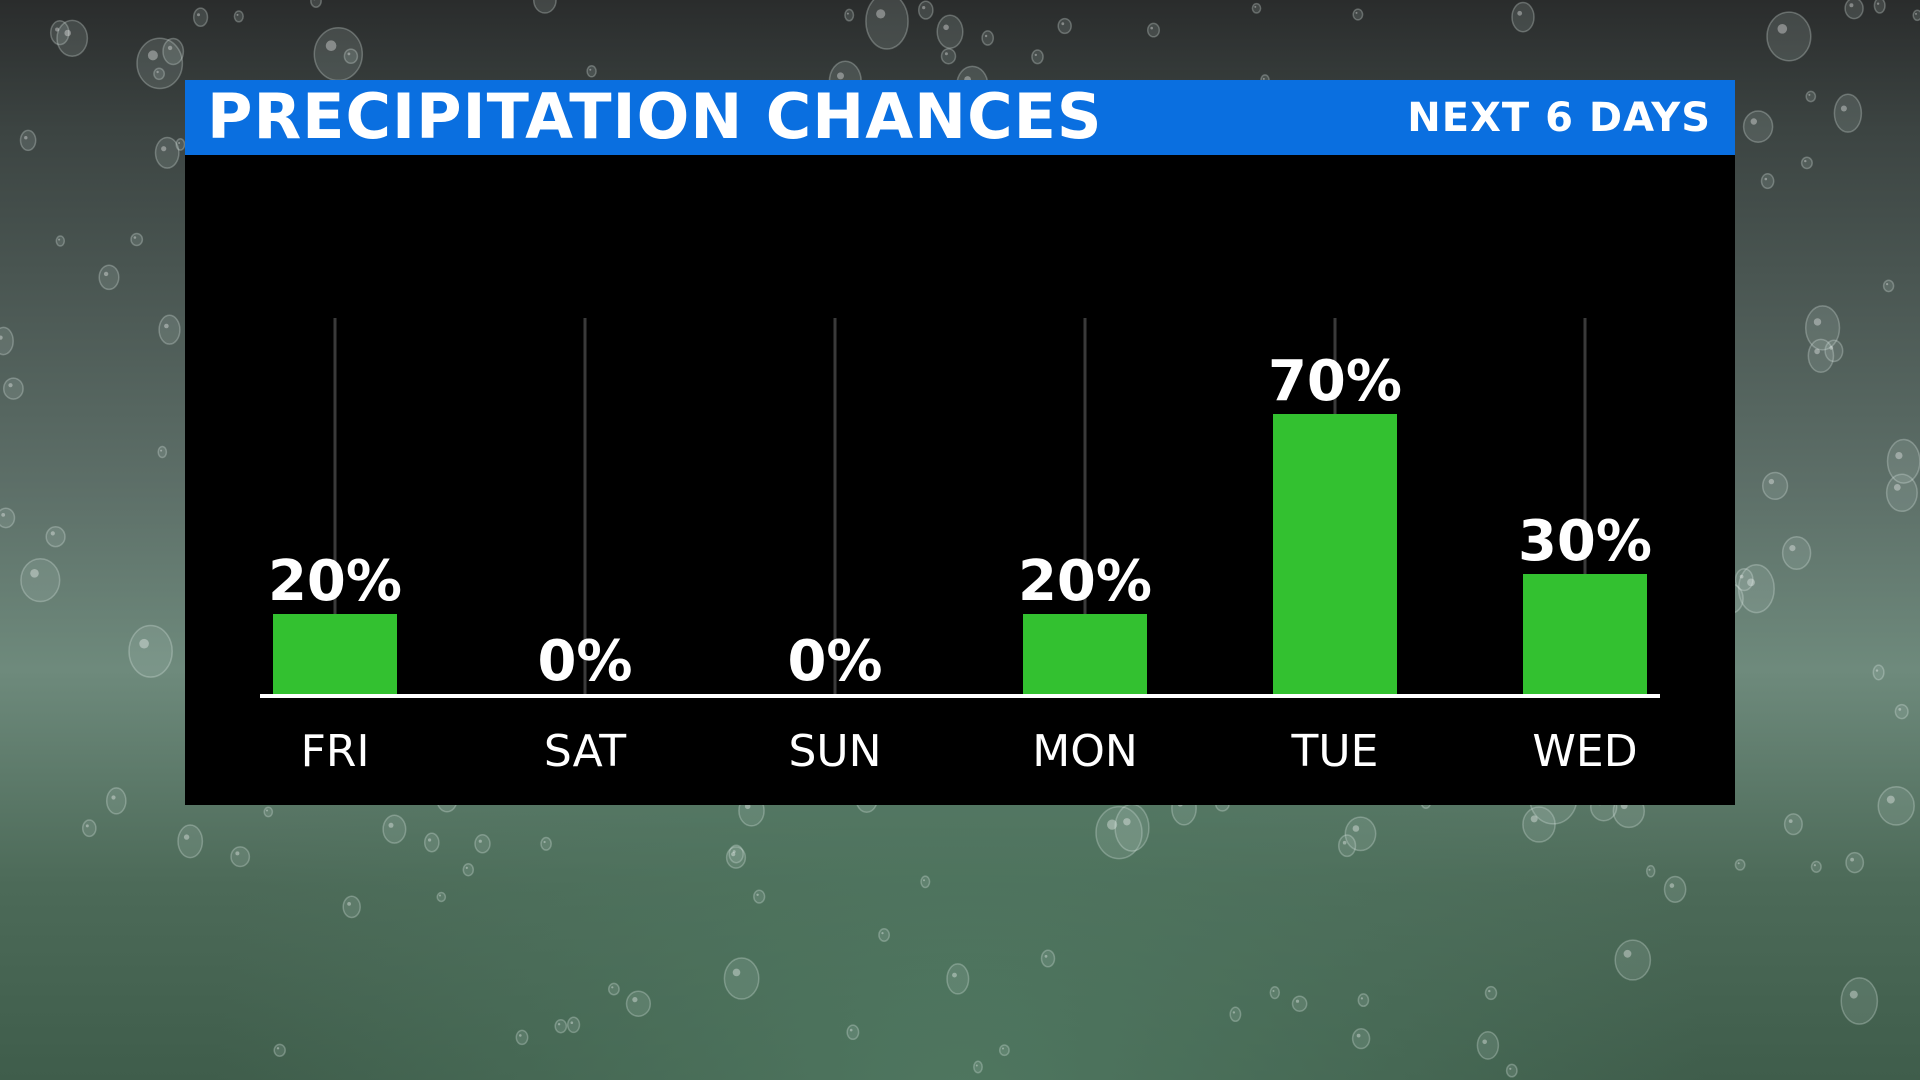  What do you see at coordinates (584, 661) in the screenshot?
I see `value-label-sat: 0%` at bounding box center [584, 661].